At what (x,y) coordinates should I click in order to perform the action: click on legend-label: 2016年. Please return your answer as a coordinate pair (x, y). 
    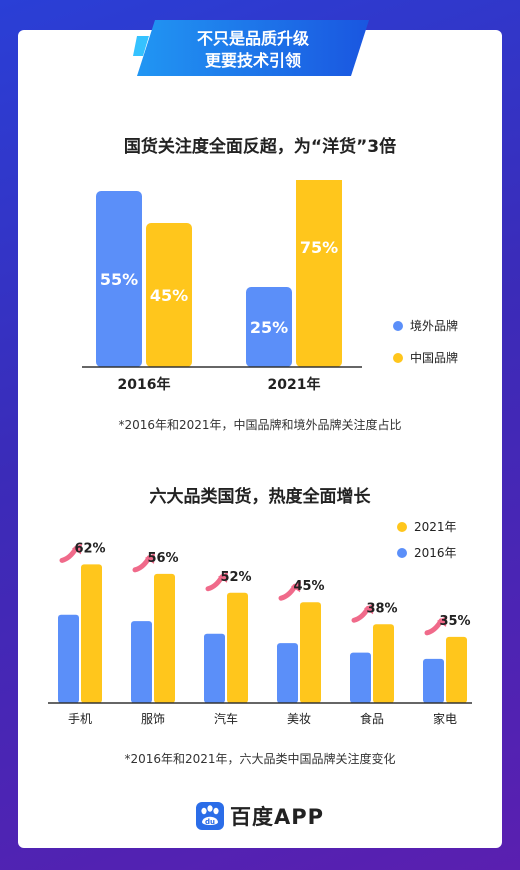
    Looking at the image, I should click on (435, 553).